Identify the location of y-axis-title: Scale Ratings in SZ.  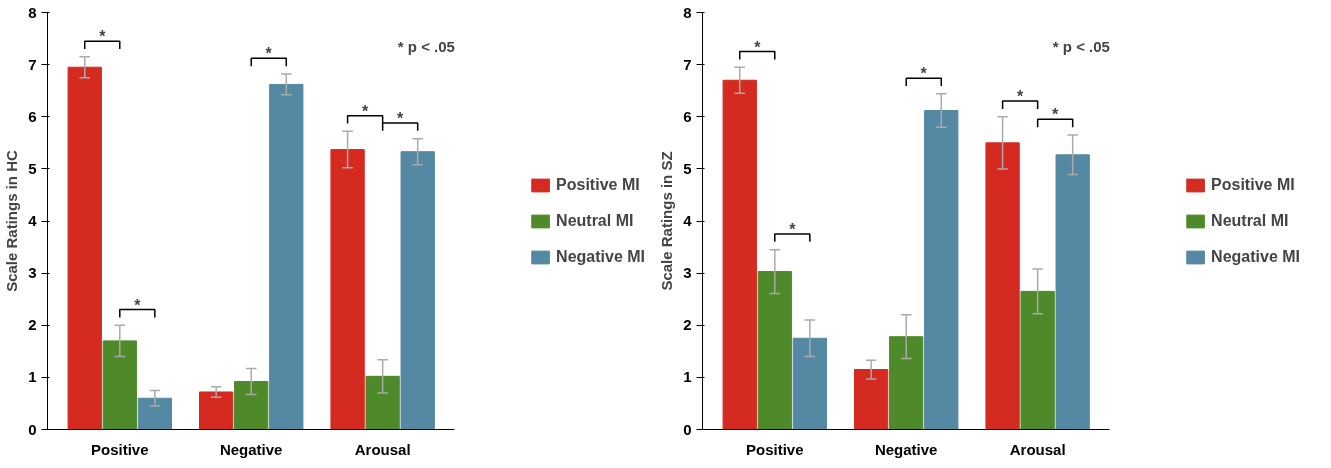
(667, 221).